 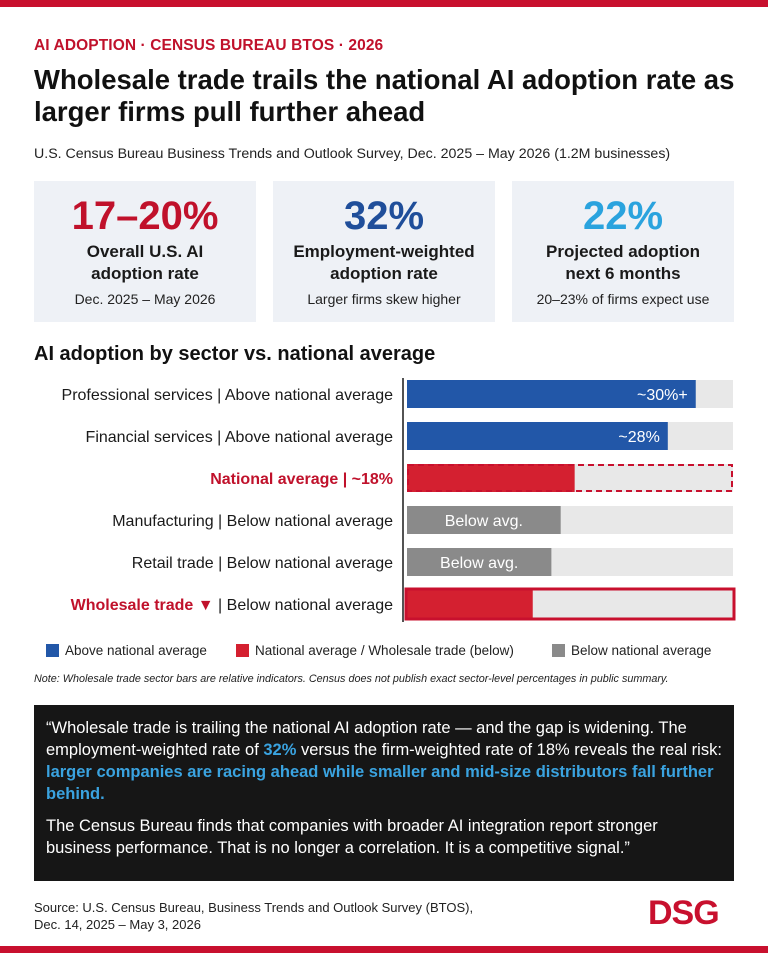 I want to click on category-label-text: Retail trade | Below national average, so click(x=262, y=563).